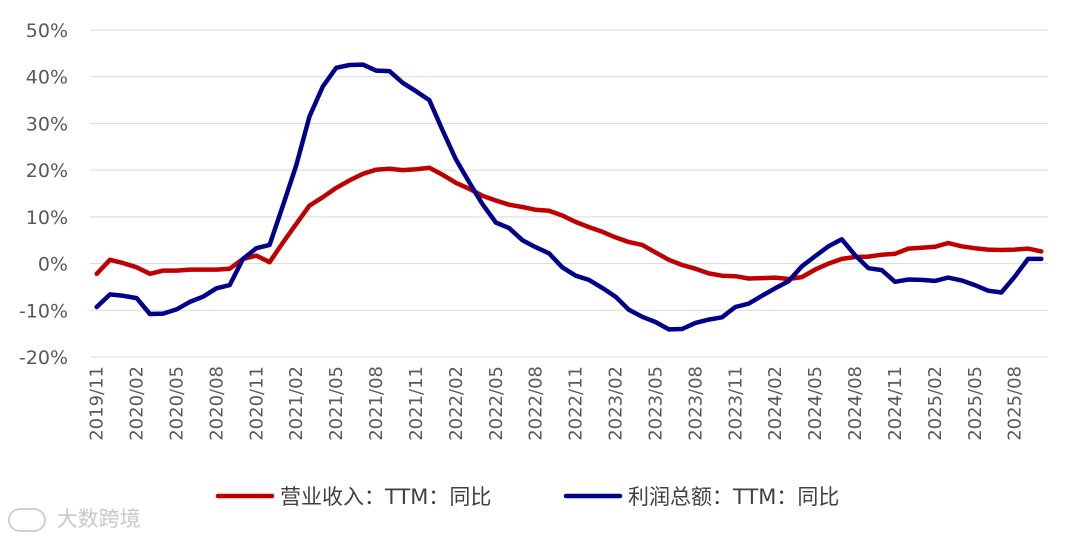 The height and width of the screenshot is (538, 1080). What do you see at coordinates (47, 31) in the screenshot?
I see `y-tick-label: 50%` at bounding box center [47, 31].